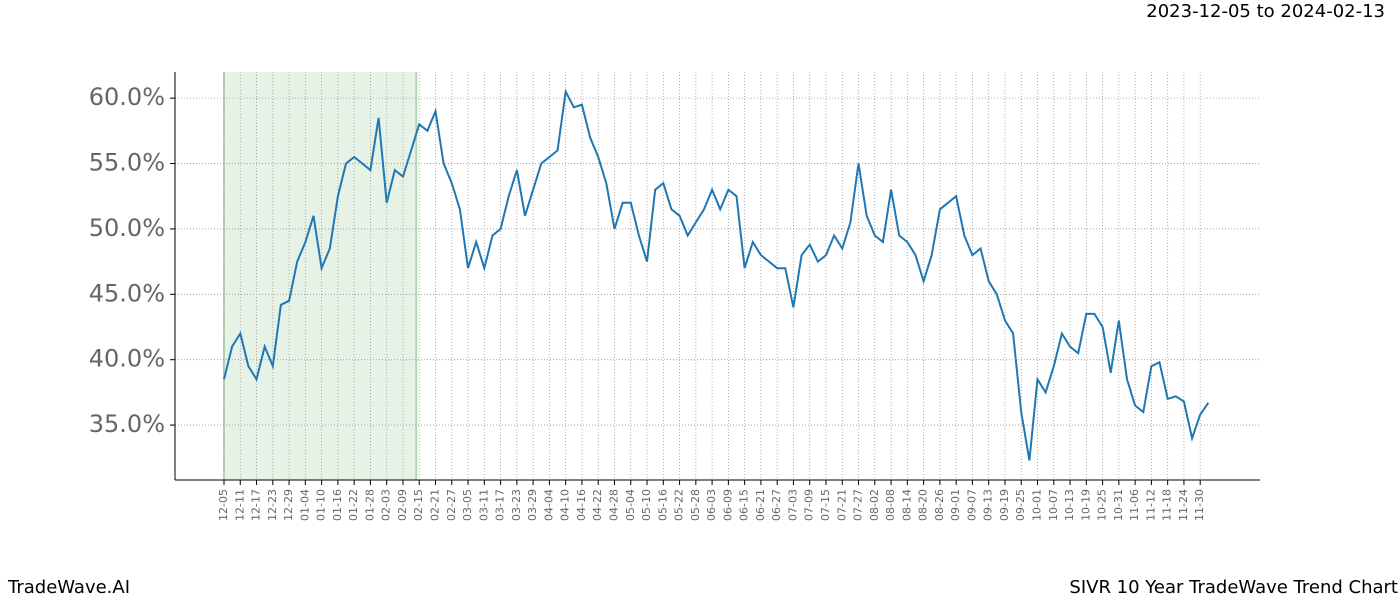  Describe the element at coordinates (223, 505) in the screenshot. I see `x-tick-label: 12-05` at that location.